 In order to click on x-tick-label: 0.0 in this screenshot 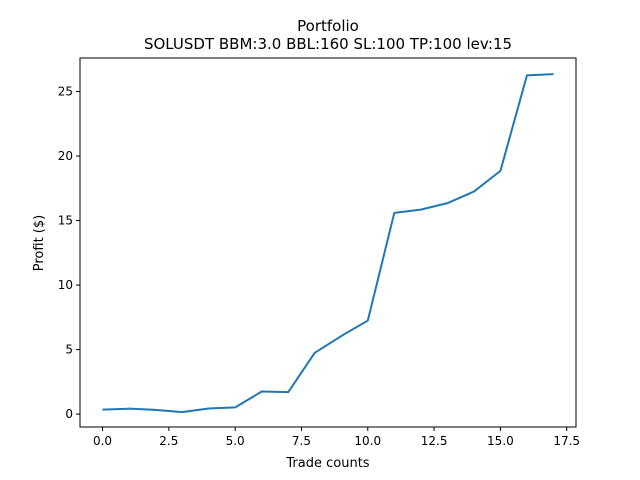, I will do `click(102, 441)`.